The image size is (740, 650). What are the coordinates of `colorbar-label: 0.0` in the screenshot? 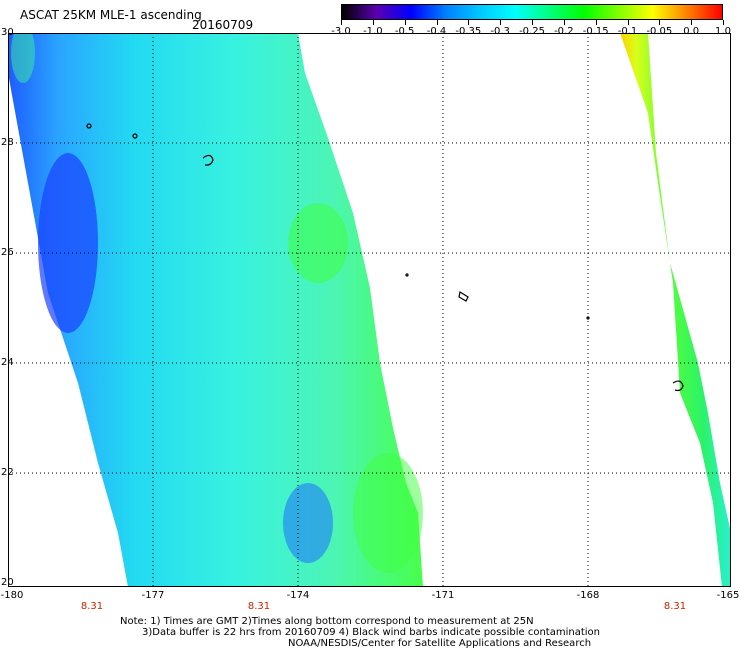 It's located at (691, 31).